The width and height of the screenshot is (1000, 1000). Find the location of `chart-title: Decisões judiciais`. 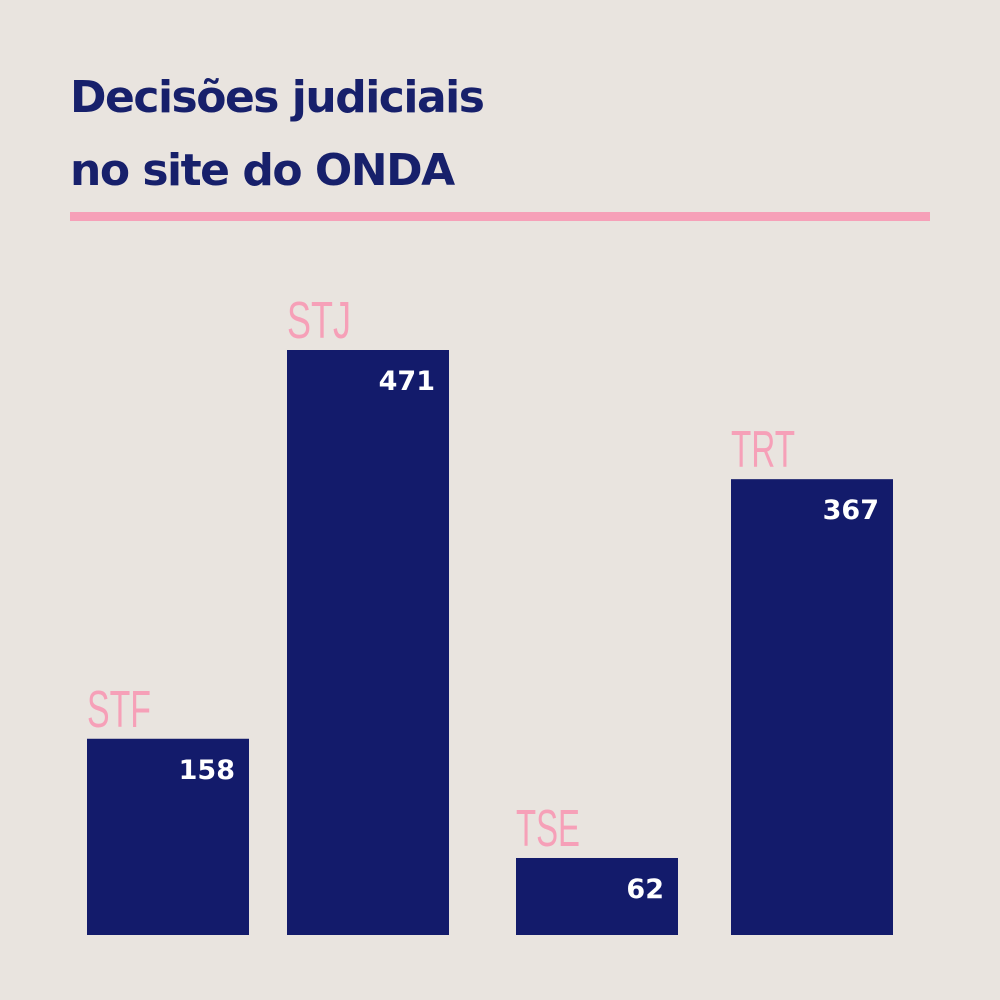

chart-title: Decisões judiciais is located at coordinates (277, 97).